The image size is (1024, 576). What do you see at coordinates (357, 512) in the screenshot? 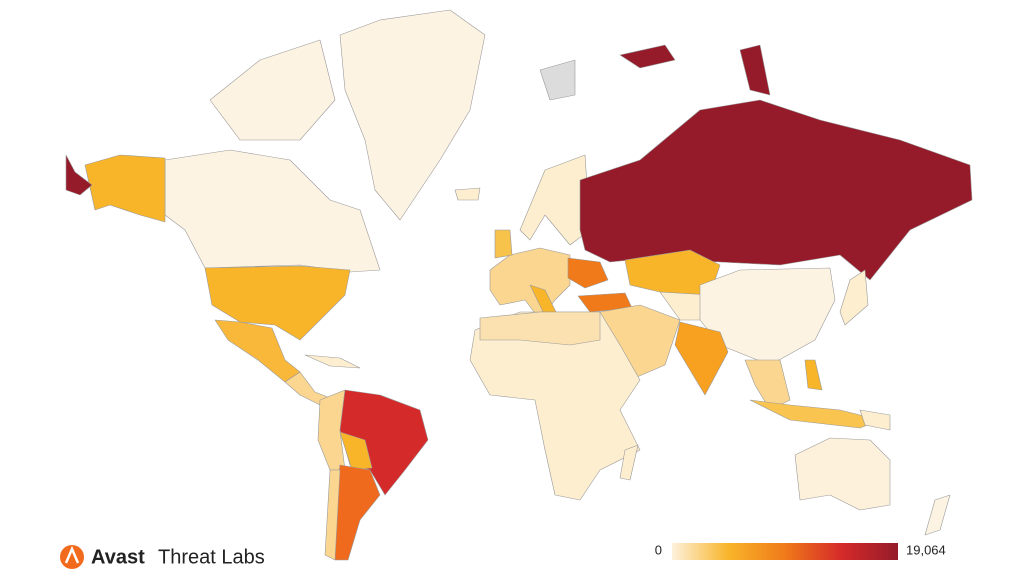
I see `argentina` at bounding box center [357, 512].